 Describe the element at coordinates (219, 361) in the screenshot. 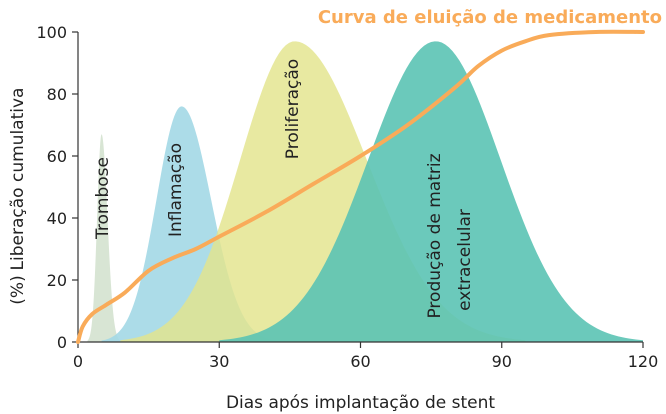

I see `x-tick-label: 30` at that location.